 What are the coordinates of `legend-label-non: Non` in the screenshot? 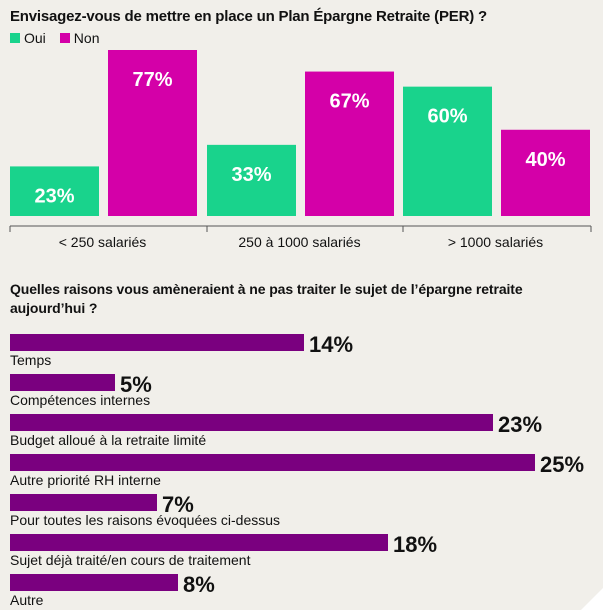 It's located at (86, 38).